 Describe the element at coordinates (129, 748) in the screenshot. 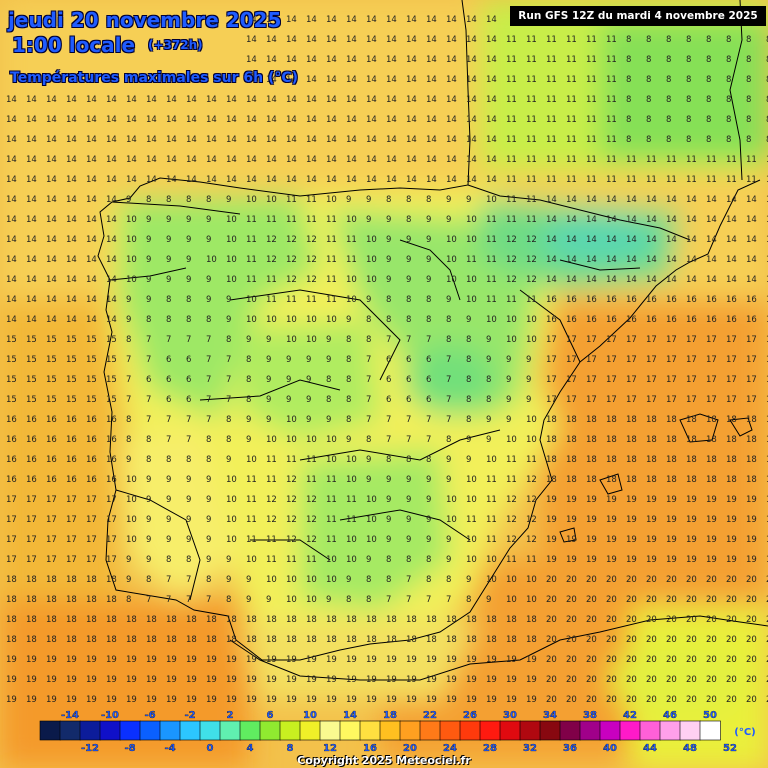

I see `legend-label: -8` at that location.